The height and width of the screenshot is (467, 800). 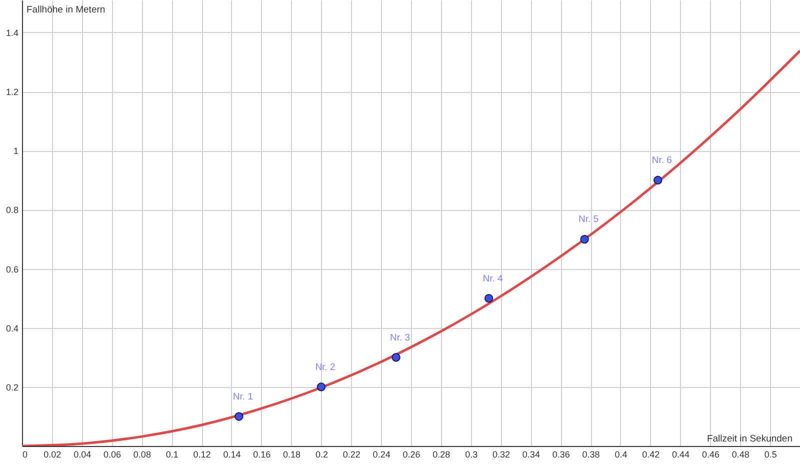 I want to click on x-tick-label: 0.12, so click(x=202, y=455).